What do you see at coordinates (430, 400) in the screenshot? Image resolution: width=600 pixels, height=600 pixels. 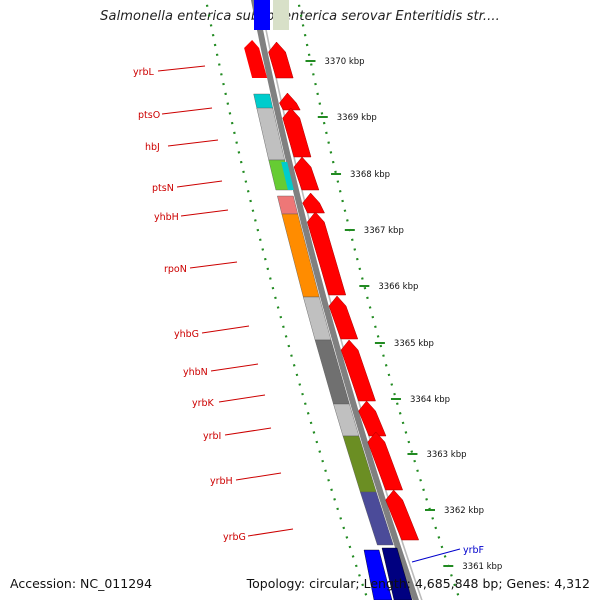 I see `tick-label: 3364 kbp` at bounding box center [430, 400].